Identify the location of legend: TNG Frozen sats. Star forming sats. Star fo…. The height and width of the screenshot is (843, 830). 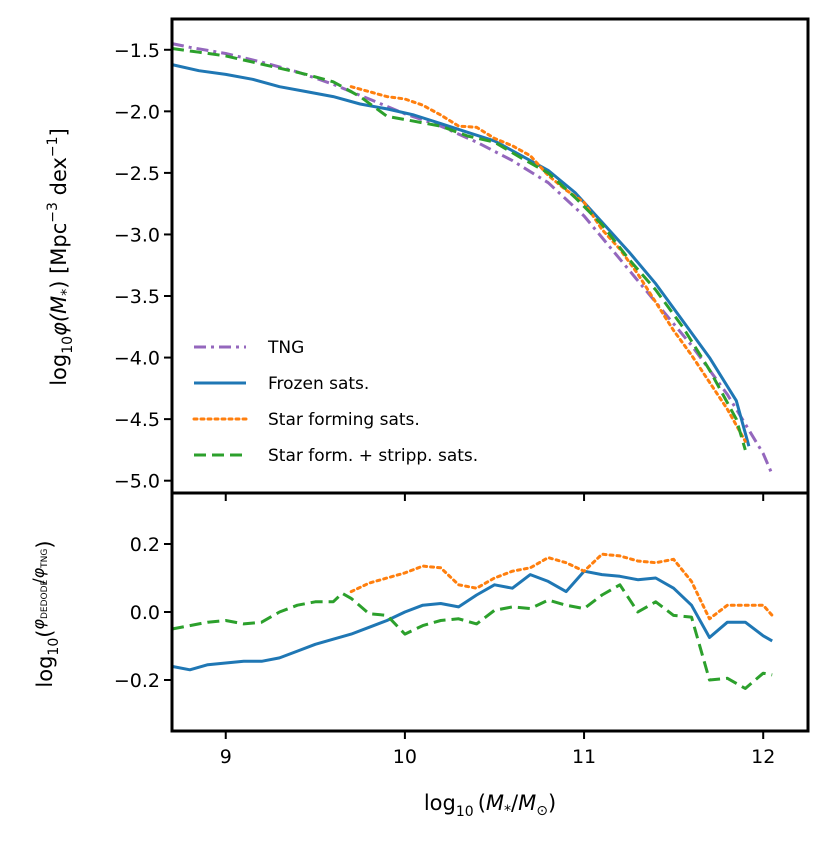
(335, 402).